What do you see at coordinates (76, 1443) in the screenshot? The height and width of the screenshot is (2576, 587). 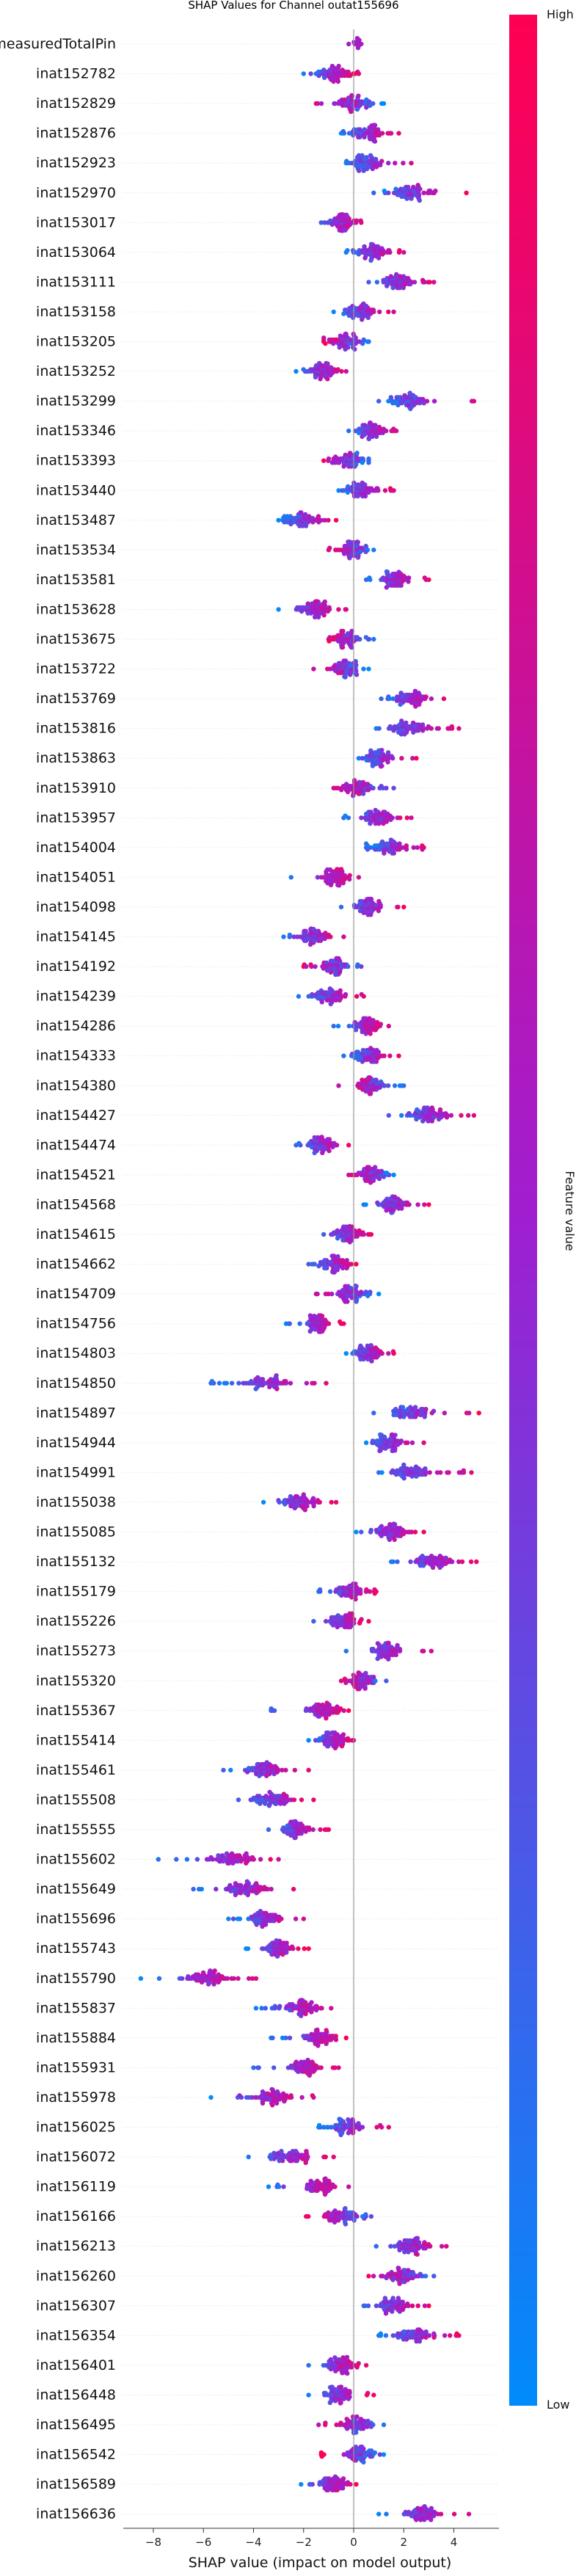 I see `feature-label: inat154944` at bounding box center [76, 1443].